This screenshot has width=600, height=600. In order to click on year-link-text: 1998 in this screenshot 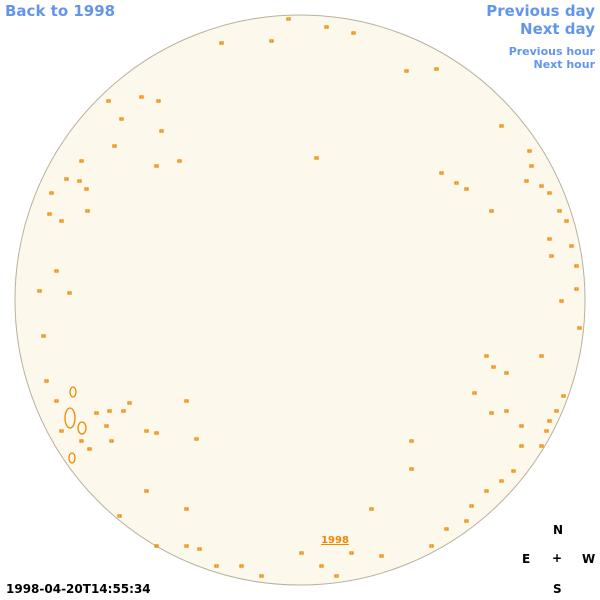, I will do `click(335, 540)`.